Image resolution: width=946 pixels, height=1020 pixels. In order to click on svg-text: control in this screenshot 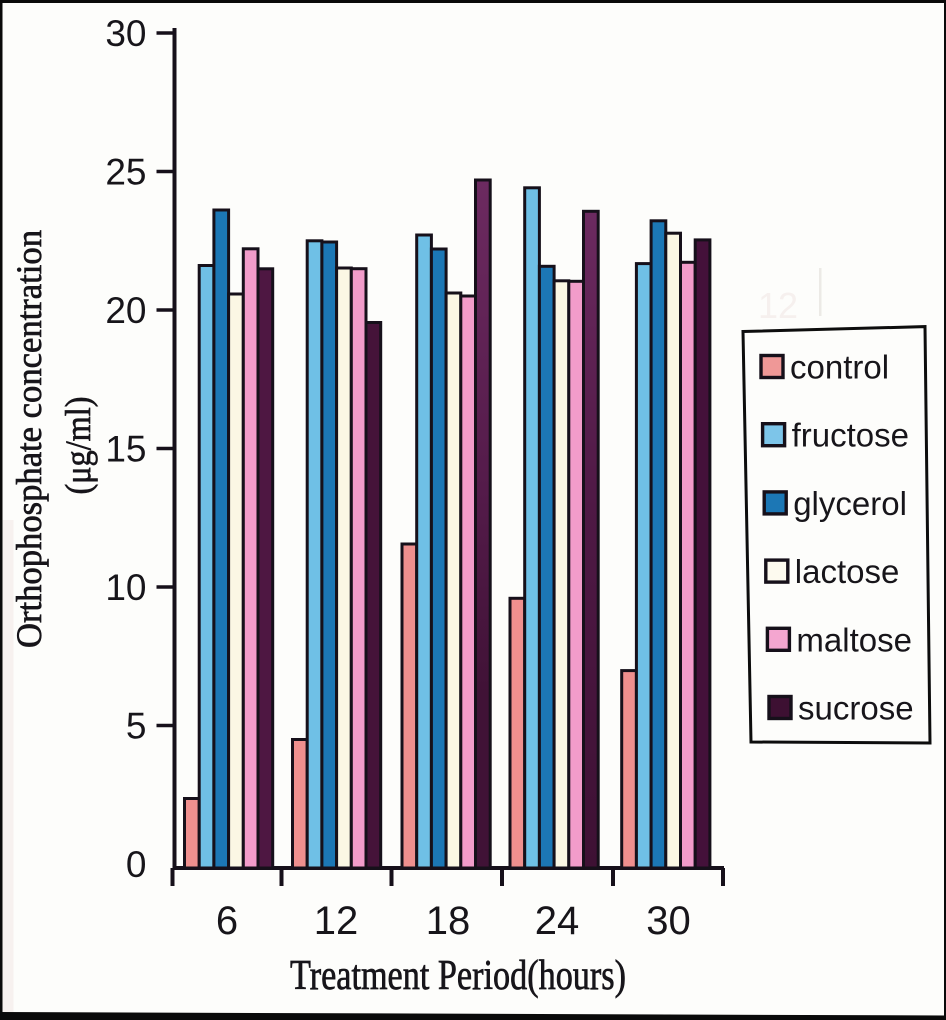, I will do `click(839, 367)`.